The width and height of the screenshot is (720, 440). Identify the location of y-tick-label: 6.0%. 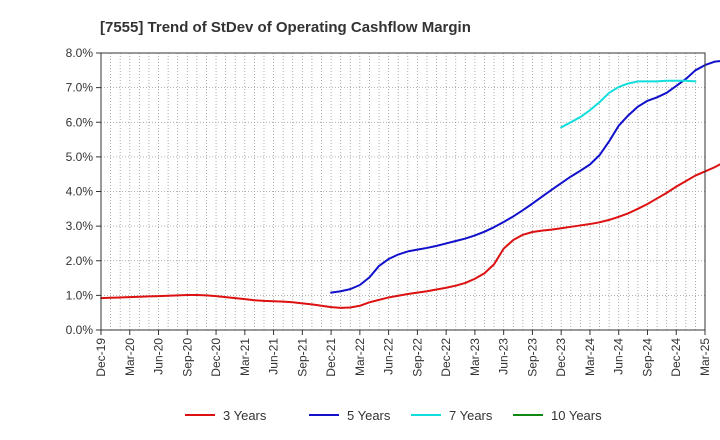
(80, 122).